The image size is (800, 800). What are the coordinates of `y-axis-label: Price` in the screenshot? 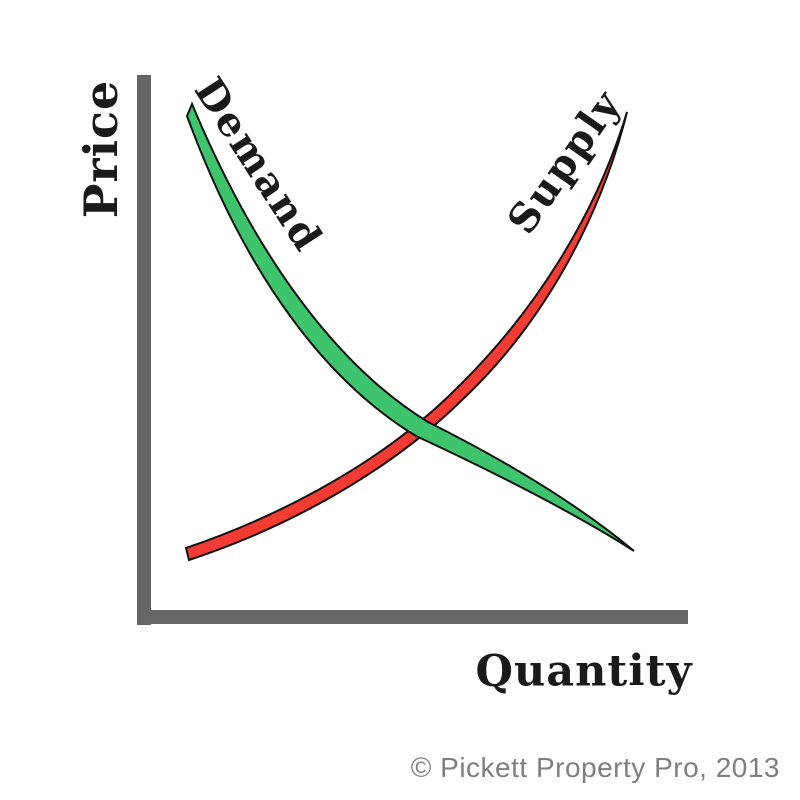 It's located at (101, 149).